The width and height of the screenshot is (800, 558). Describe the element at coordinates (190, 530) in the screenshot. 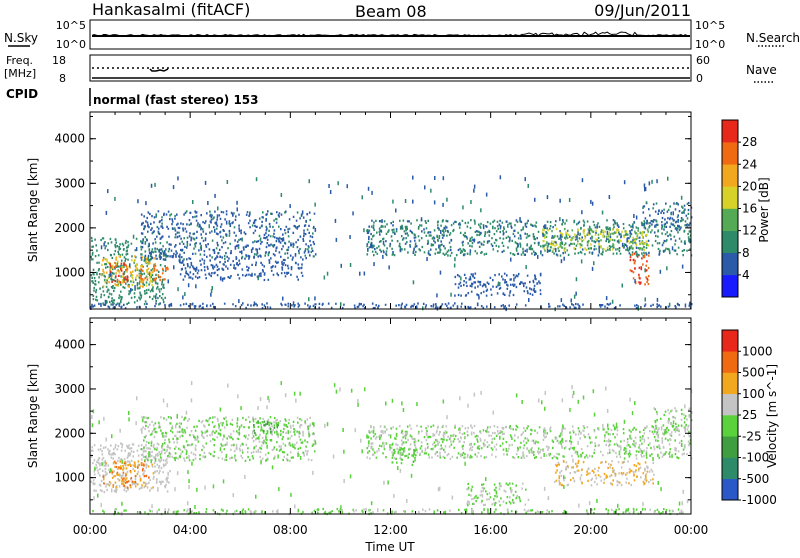

I see `x-tick-label: 04:00` at that location.